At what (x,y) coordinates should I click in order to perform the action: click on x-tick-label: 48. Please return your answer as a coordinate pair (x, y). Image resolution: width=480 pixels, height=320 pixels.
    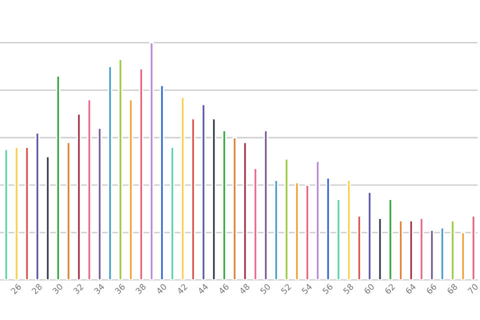
    Looking at the image, I should click on (244, 289).